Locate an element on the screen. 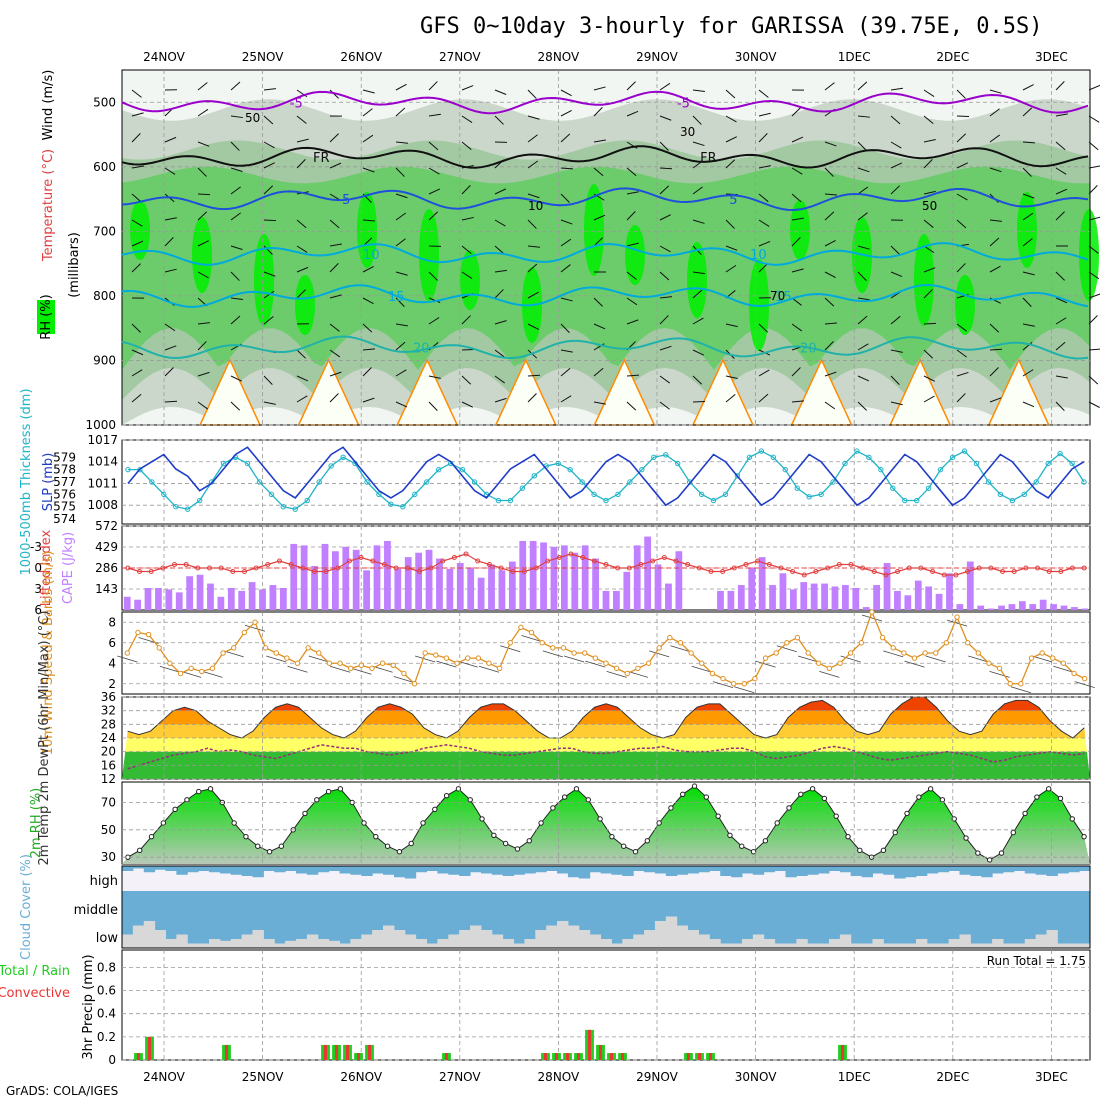 This screenshot has height=1100, width=1100. isotherm-label: -5 is located at coordinates (683, 103).